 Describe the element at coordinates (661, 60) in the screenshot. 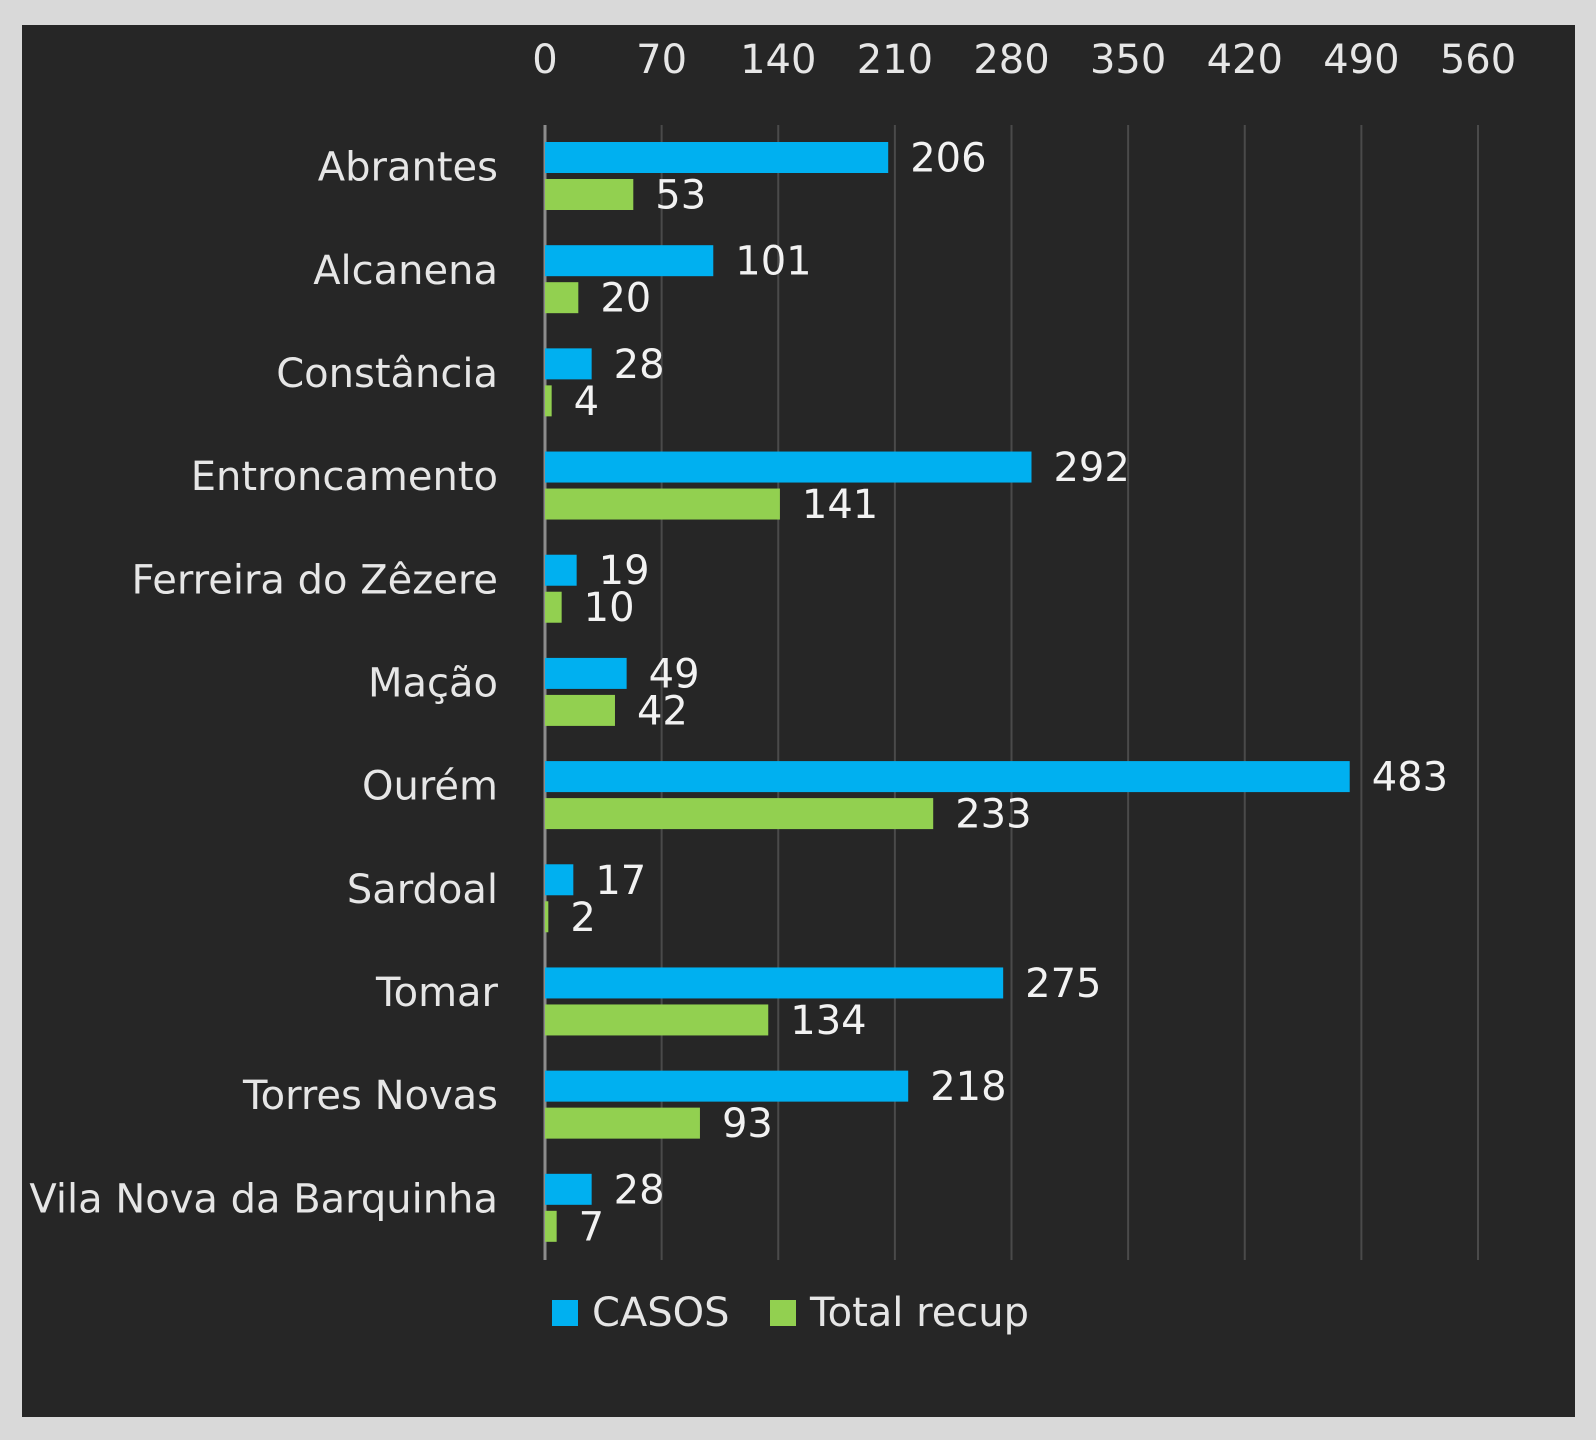

I see `x-tick-label: 70` at that location.